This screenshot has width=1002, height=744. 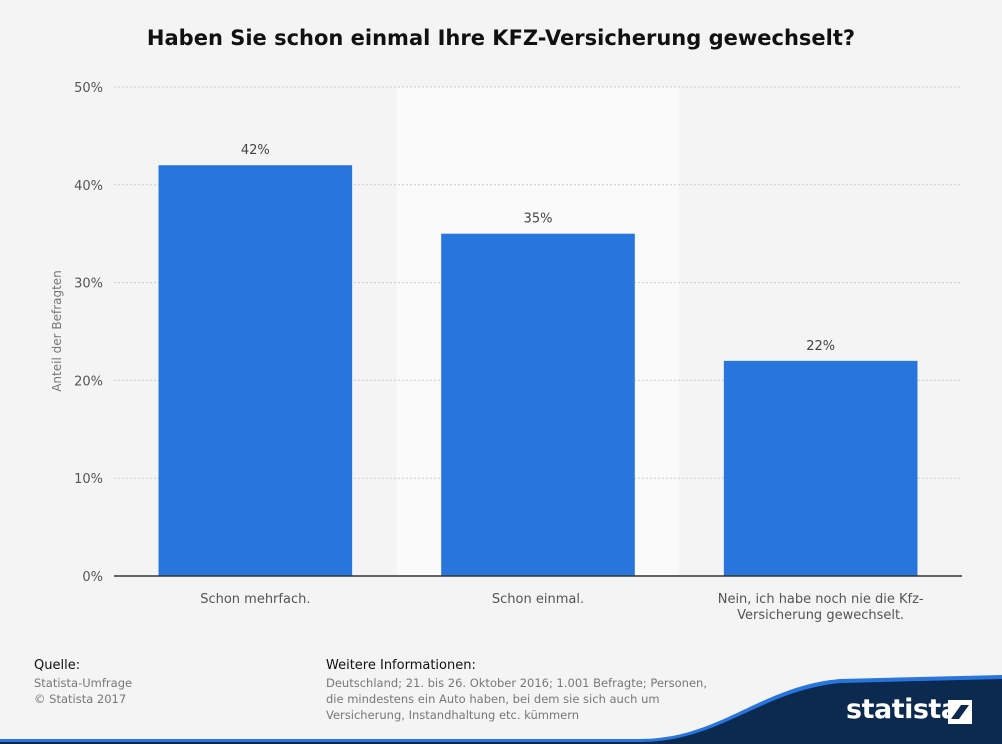 What do you see at coordinates (538, 599) in the screenshot?
I see `x-category-label: Schon einmal.` at bounding box center [538, 599].